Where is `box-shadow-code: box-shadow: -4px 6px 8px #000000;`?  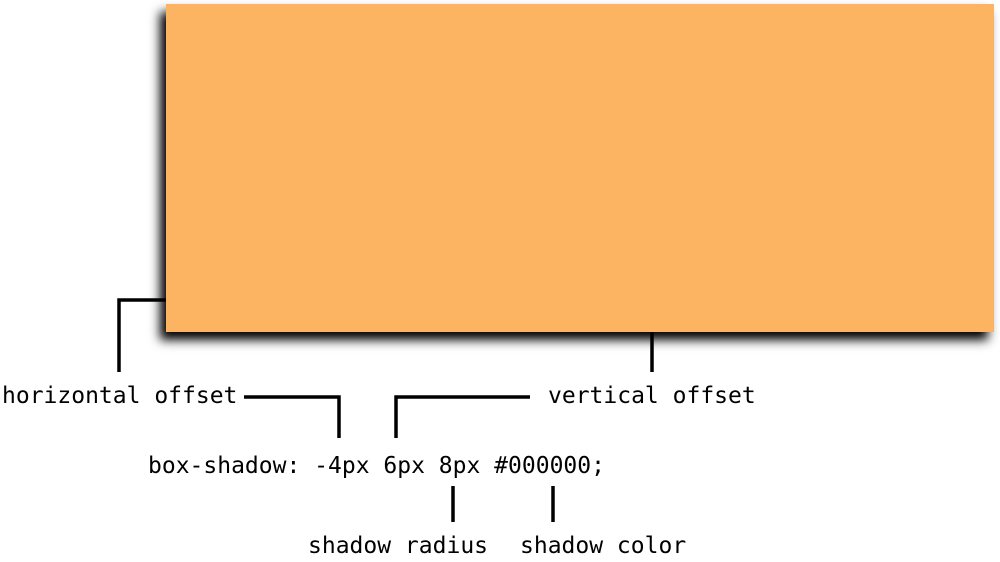 box-shadow-code: box-shadow: -4px 6px 8px #000000; is located at coordinates (376, 466).